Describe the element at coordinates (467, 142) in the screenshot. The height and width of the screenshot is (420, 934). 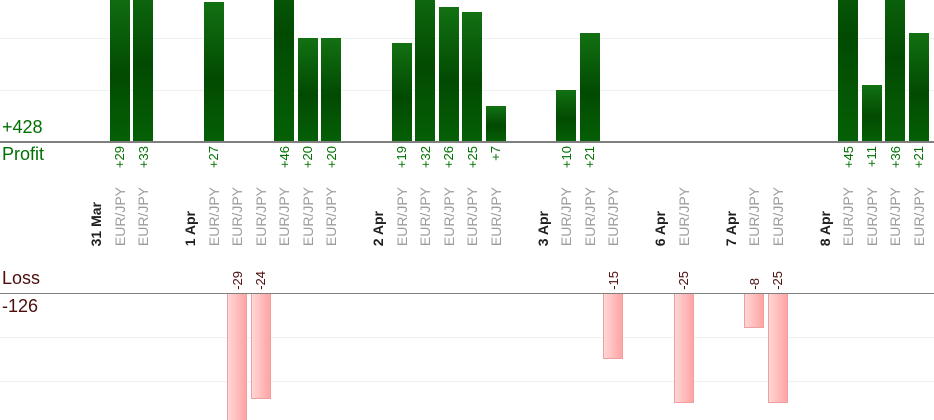
I see `profit-axis-line` at that location.